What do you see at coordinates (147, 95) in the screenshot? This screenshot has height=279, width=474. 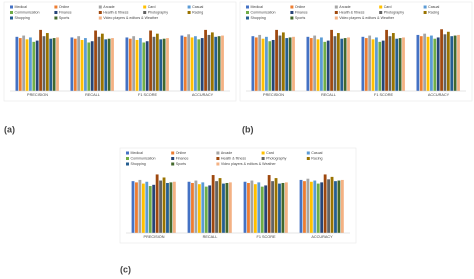 I see `x-tick-label: F1 SCORE` at bounding box center [147, 95].